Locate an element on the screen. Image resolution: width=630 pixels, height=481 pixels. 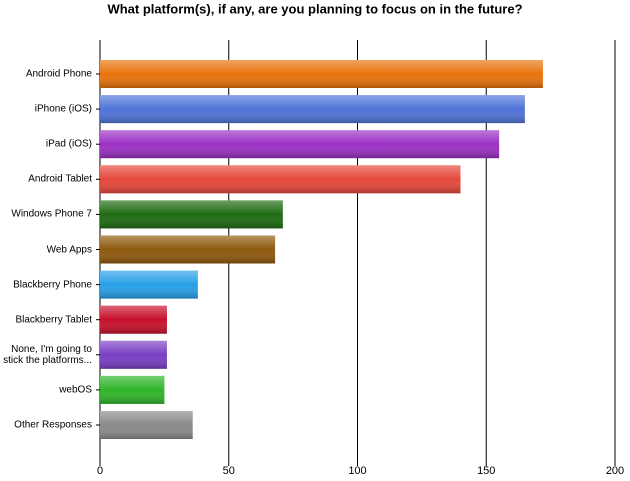
y-tick-label: Blackberry Phone is located at coordinates (52, 285).